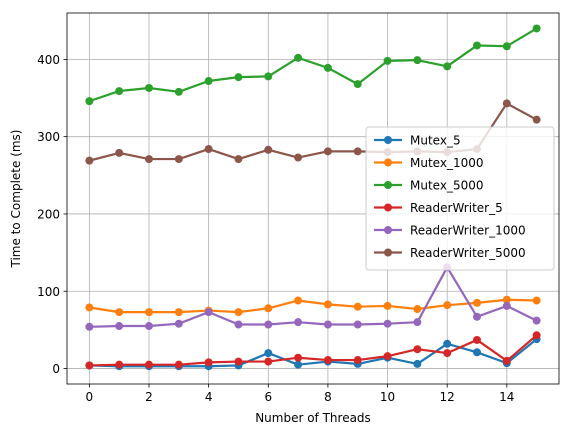 The height and width of the screenshot is (436, 575). I want to click on y-tick-label: 400, so click(48, 60).